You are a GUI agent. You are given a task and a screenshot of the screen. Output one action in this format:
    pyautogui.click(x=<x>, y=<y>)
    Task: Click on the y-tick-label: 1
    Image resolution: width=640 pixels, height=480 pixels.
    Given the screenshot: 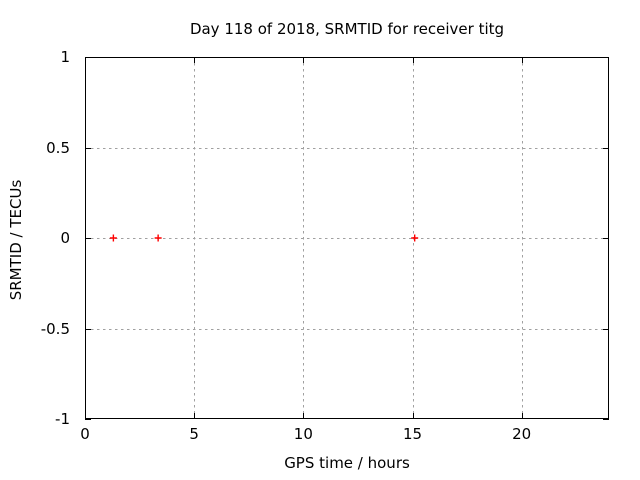 What is the action you would take?
    pyautogui.click(x=65, y=57)
    